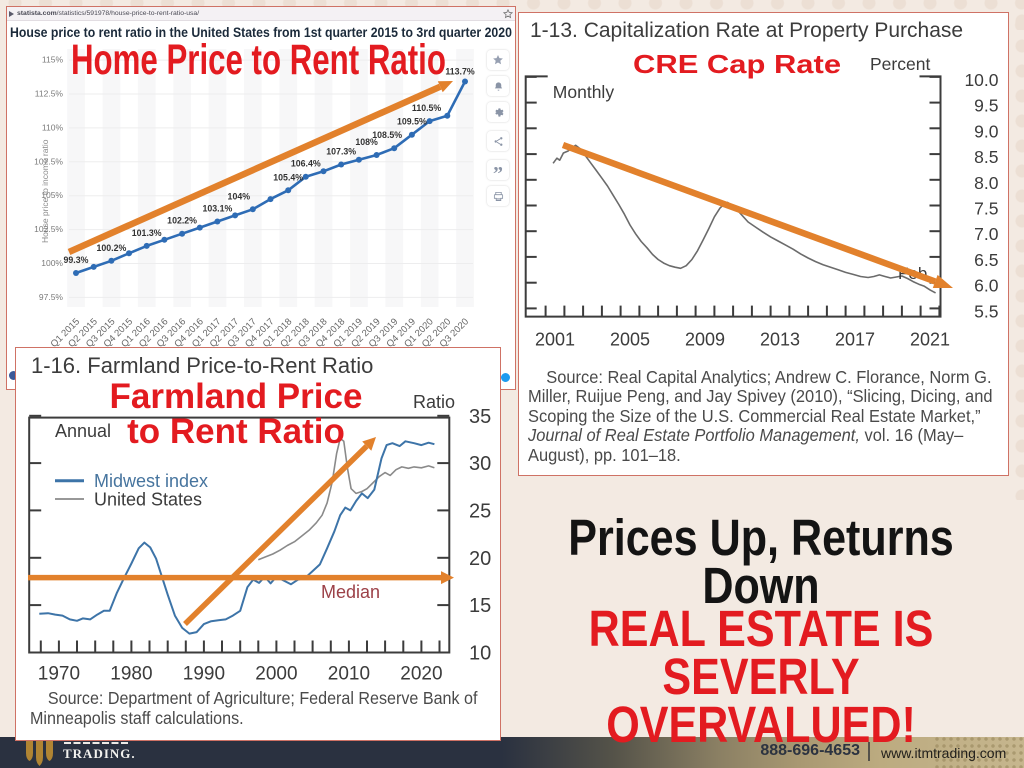  What do you see at coordinates (584, 92) in the screenshot?
I see `svg-text: Monthly` at bounding box center [584, 92].